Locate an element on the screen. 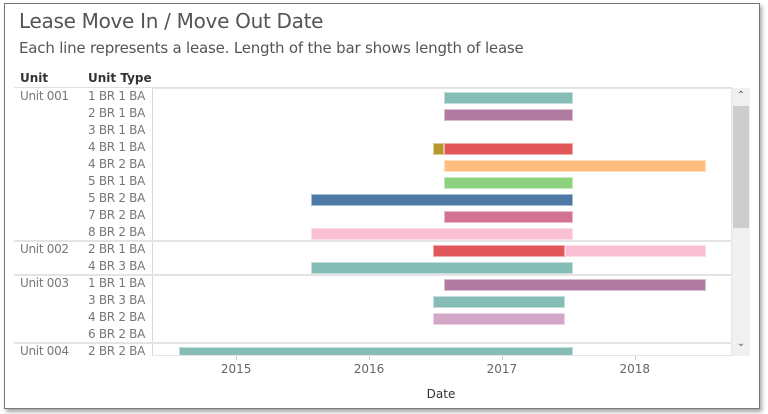 This screenshot has width=768, height=414. unit-type-label: 5 BR 2 BA is located at coordinates (117, 198).